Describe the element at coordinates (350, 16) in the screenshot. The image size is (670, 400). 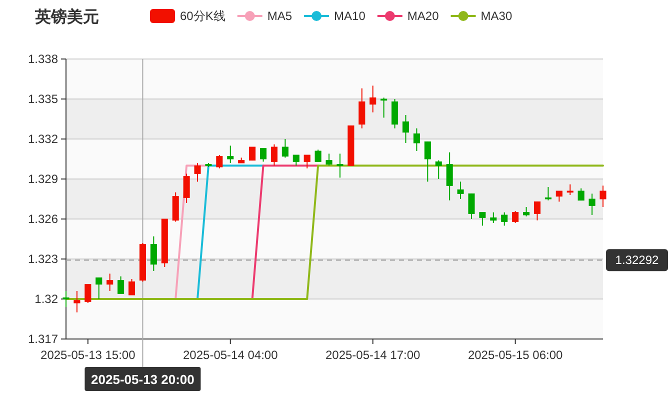
I see `legend-label: MA10` at that location.